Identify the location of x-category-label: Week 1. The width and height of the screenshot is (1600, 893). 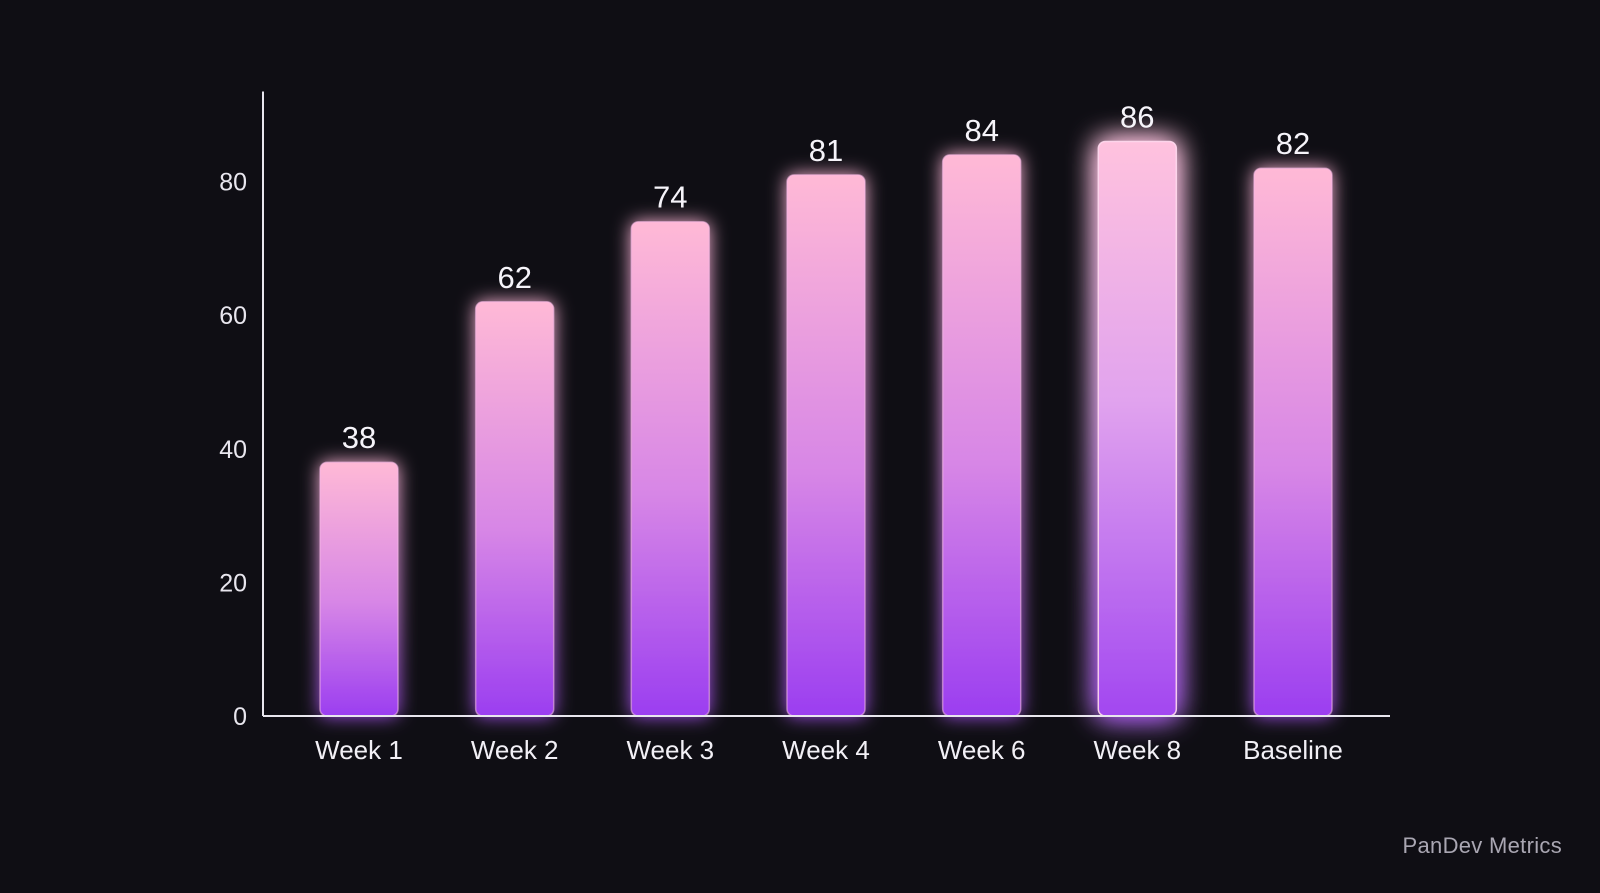
(359, 750).